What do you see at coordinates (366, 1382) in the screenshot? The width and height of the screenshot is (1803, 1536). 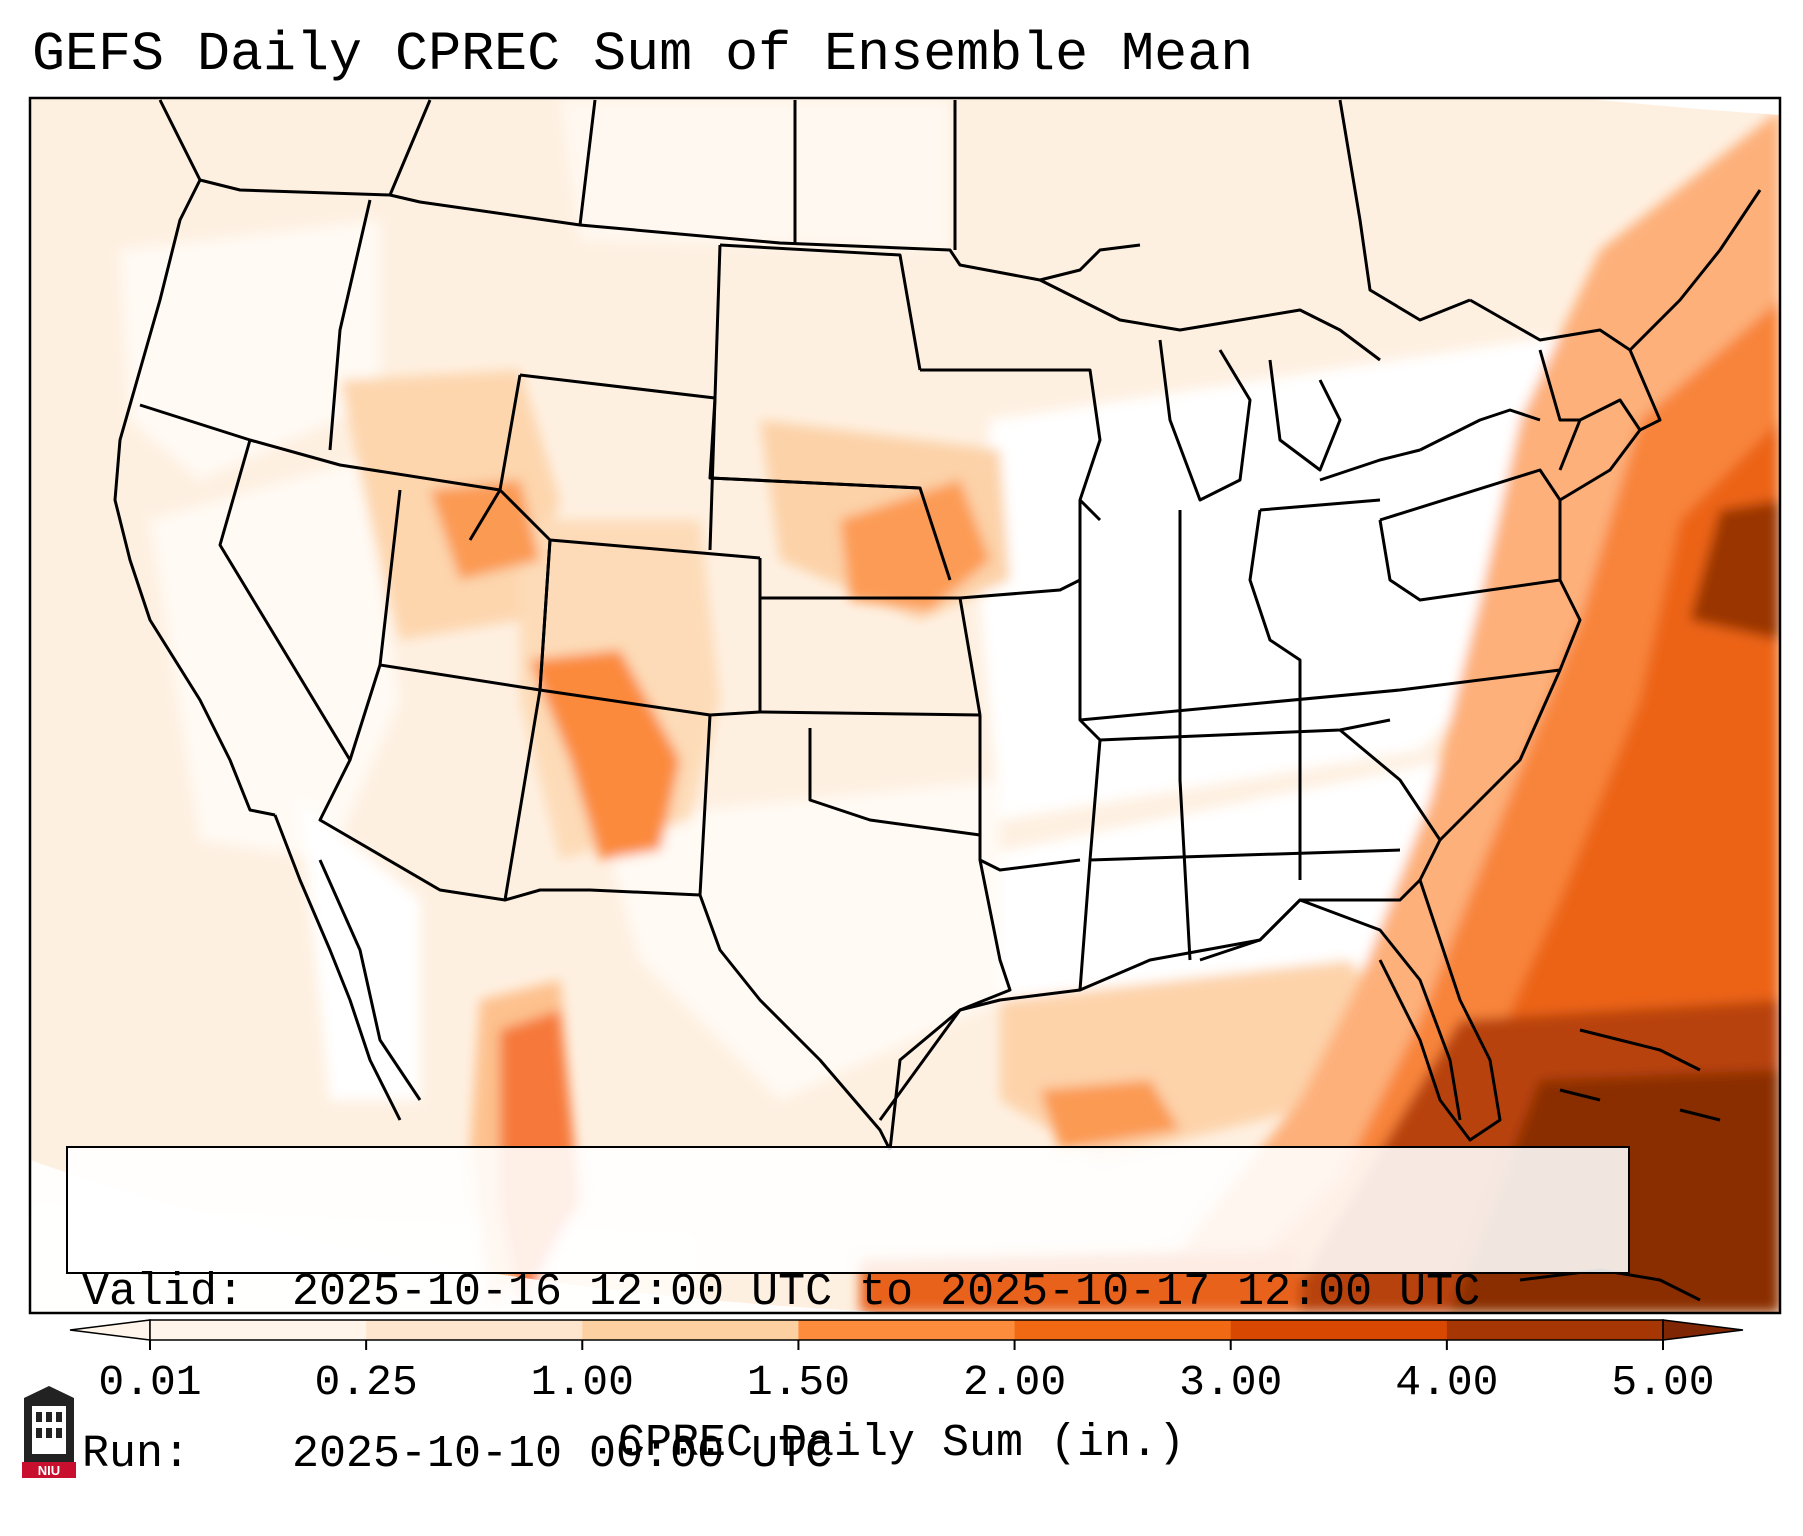 I see `colorbar-tick-label: 0.25` at bounding box center [366, 1382].